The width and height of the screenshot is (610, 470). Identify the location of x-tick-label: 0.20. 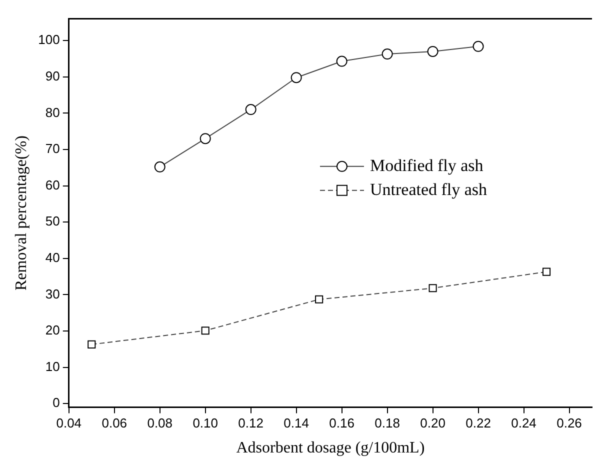
(433, 423).